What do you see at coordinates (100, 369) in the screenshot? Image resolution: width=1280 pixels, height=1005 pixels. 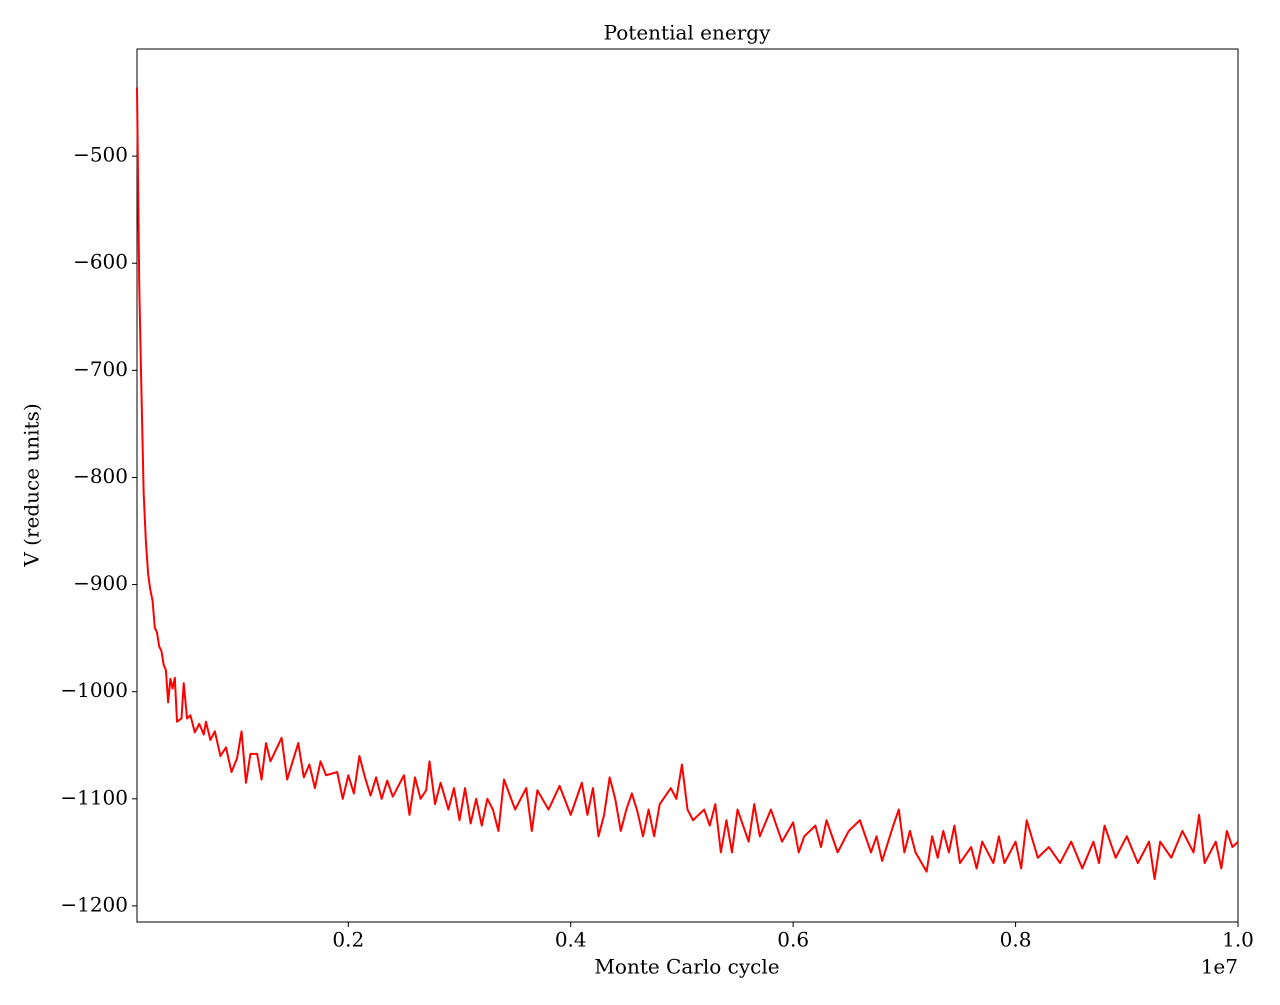 I see `y-tick-label: −700` at bounding box center [100, 369].